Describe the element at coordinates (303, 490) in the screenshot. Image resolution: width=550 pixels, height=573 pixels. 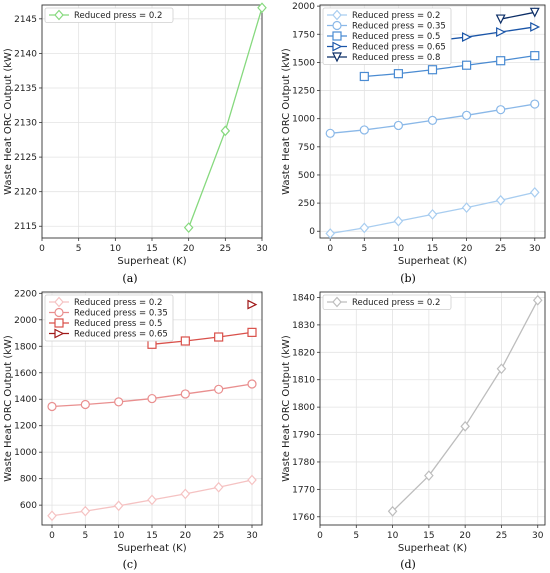
I see `y-tick-label: 1770` at that location.